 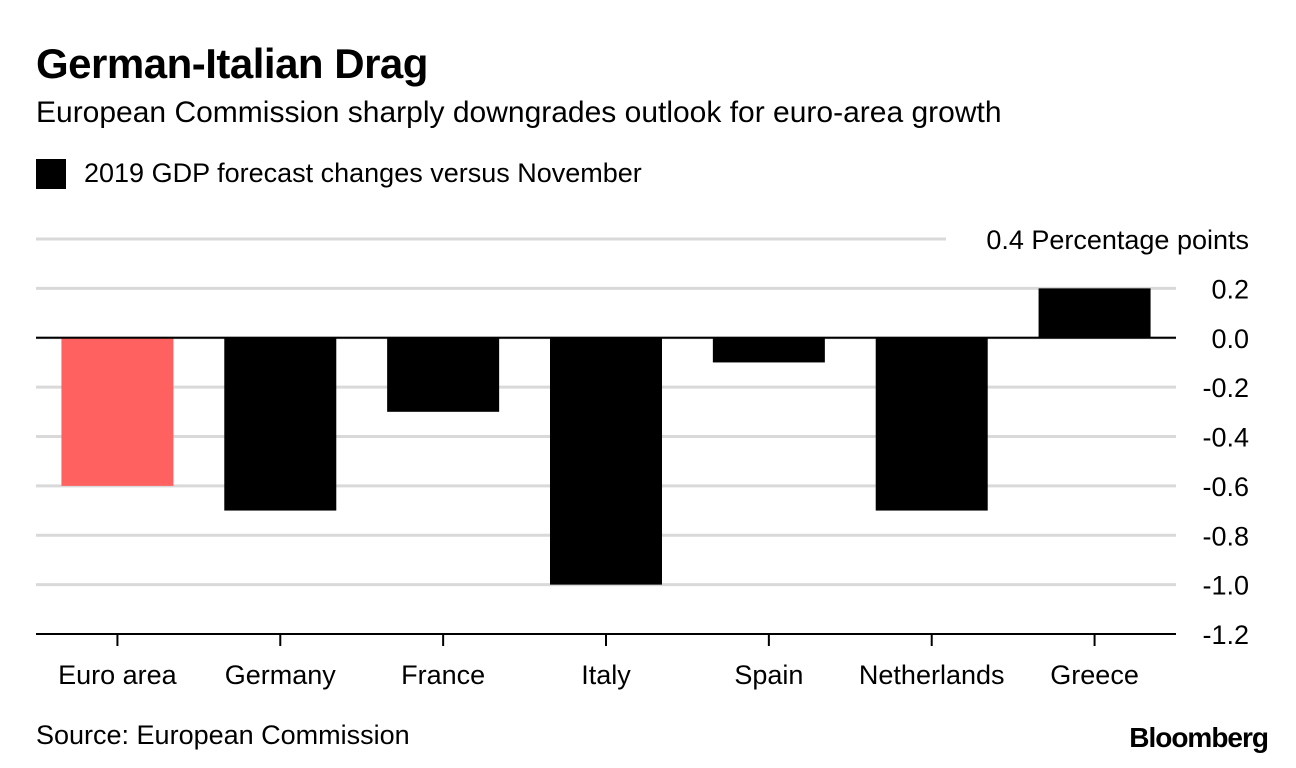 I want to click on bar-spain, so click(x=768, y=350).